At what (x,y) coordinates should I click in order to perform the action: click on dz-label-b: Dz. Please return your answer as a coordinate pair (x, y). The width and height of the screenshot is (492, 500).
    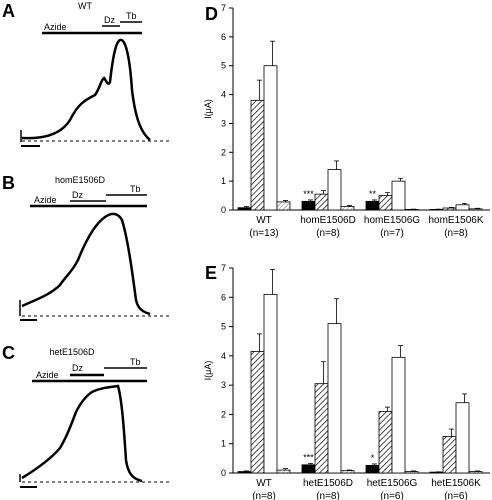
    Looking at the image, I should click on (77, 195).